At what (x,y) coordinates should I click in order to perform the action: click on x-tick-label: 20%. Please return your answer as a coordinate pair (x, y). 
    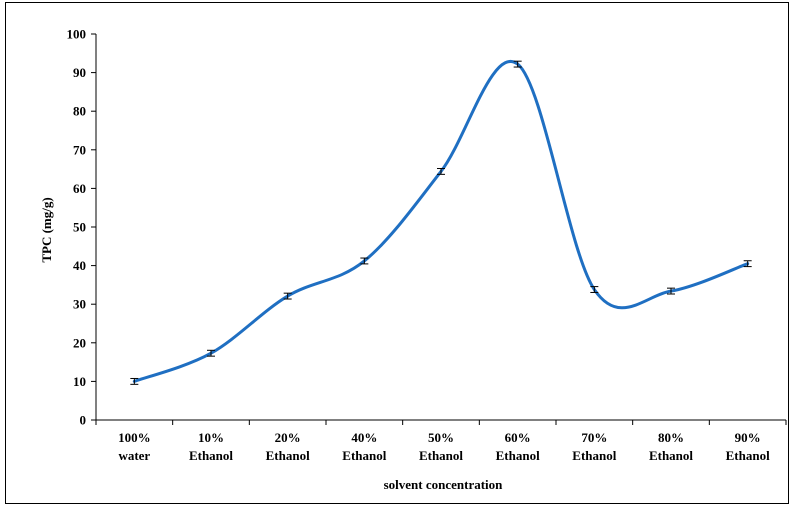
    Looking at the image, I should click on (288, 437).